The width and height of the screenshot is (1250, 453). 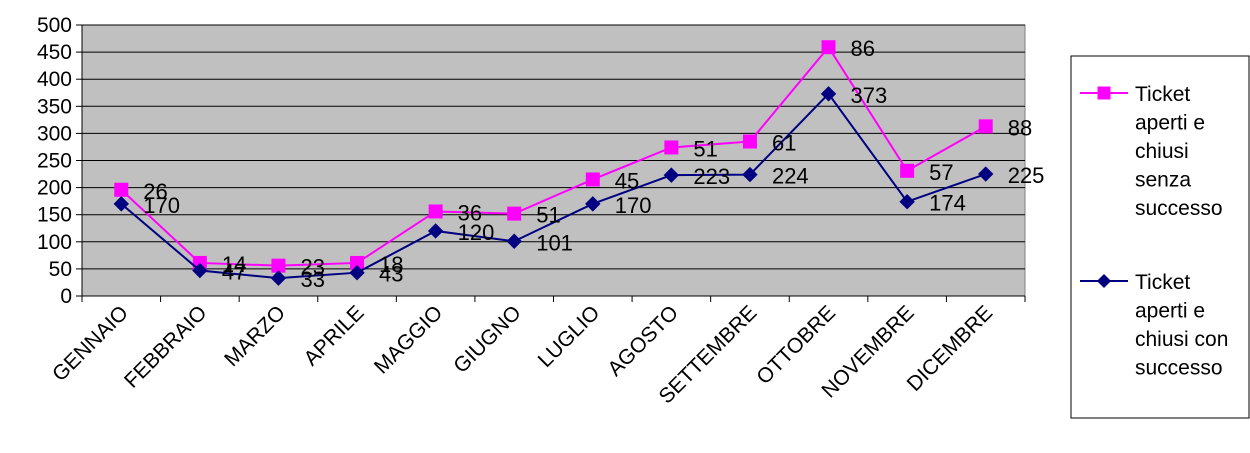 I want to click on y-tick-label: 0, so click(x=66, y=296).